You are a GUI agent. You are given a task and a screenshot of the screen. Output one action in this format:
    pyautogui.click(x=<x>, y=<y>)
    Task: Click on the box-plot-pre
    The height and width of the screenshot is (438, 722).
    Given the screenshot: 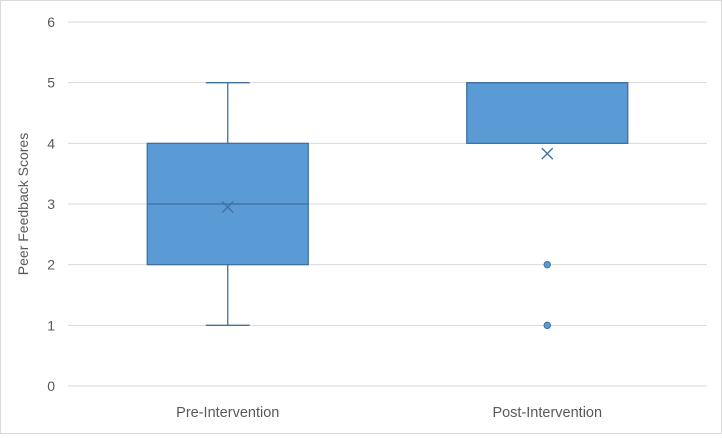 What is the action you would take?
    pyautogui.click(x=227, y=204)
    